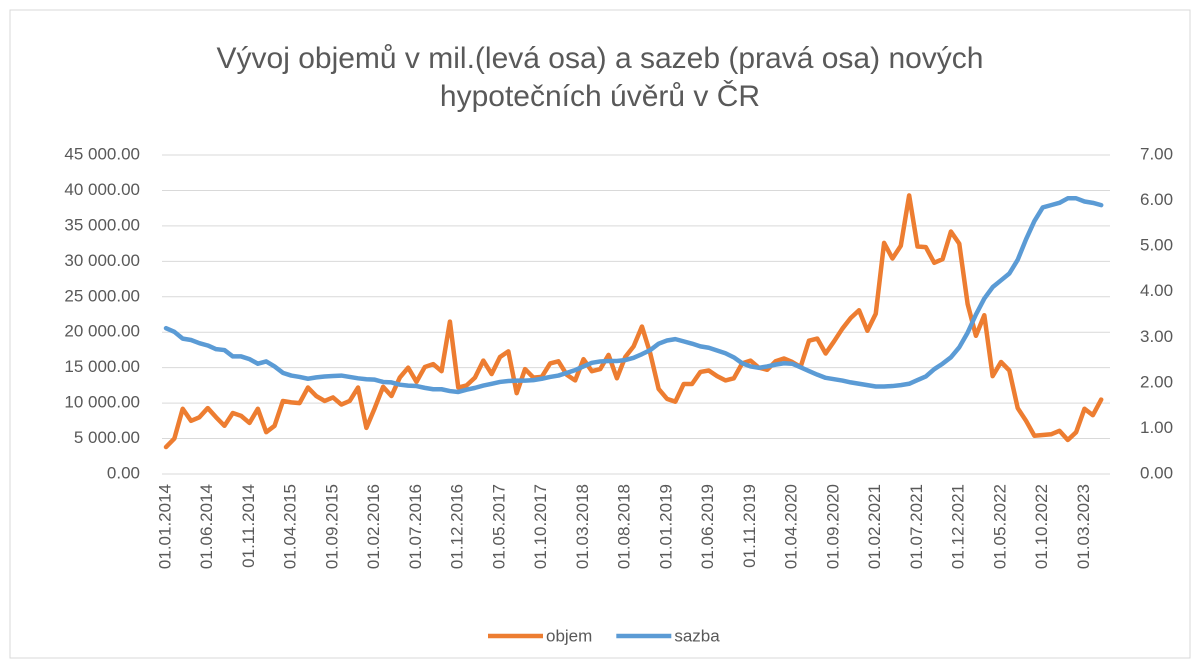  Describe the element at coordinates (1156, 153) in the screenshot. I see `y2-tick-label: 7.00` at that location.